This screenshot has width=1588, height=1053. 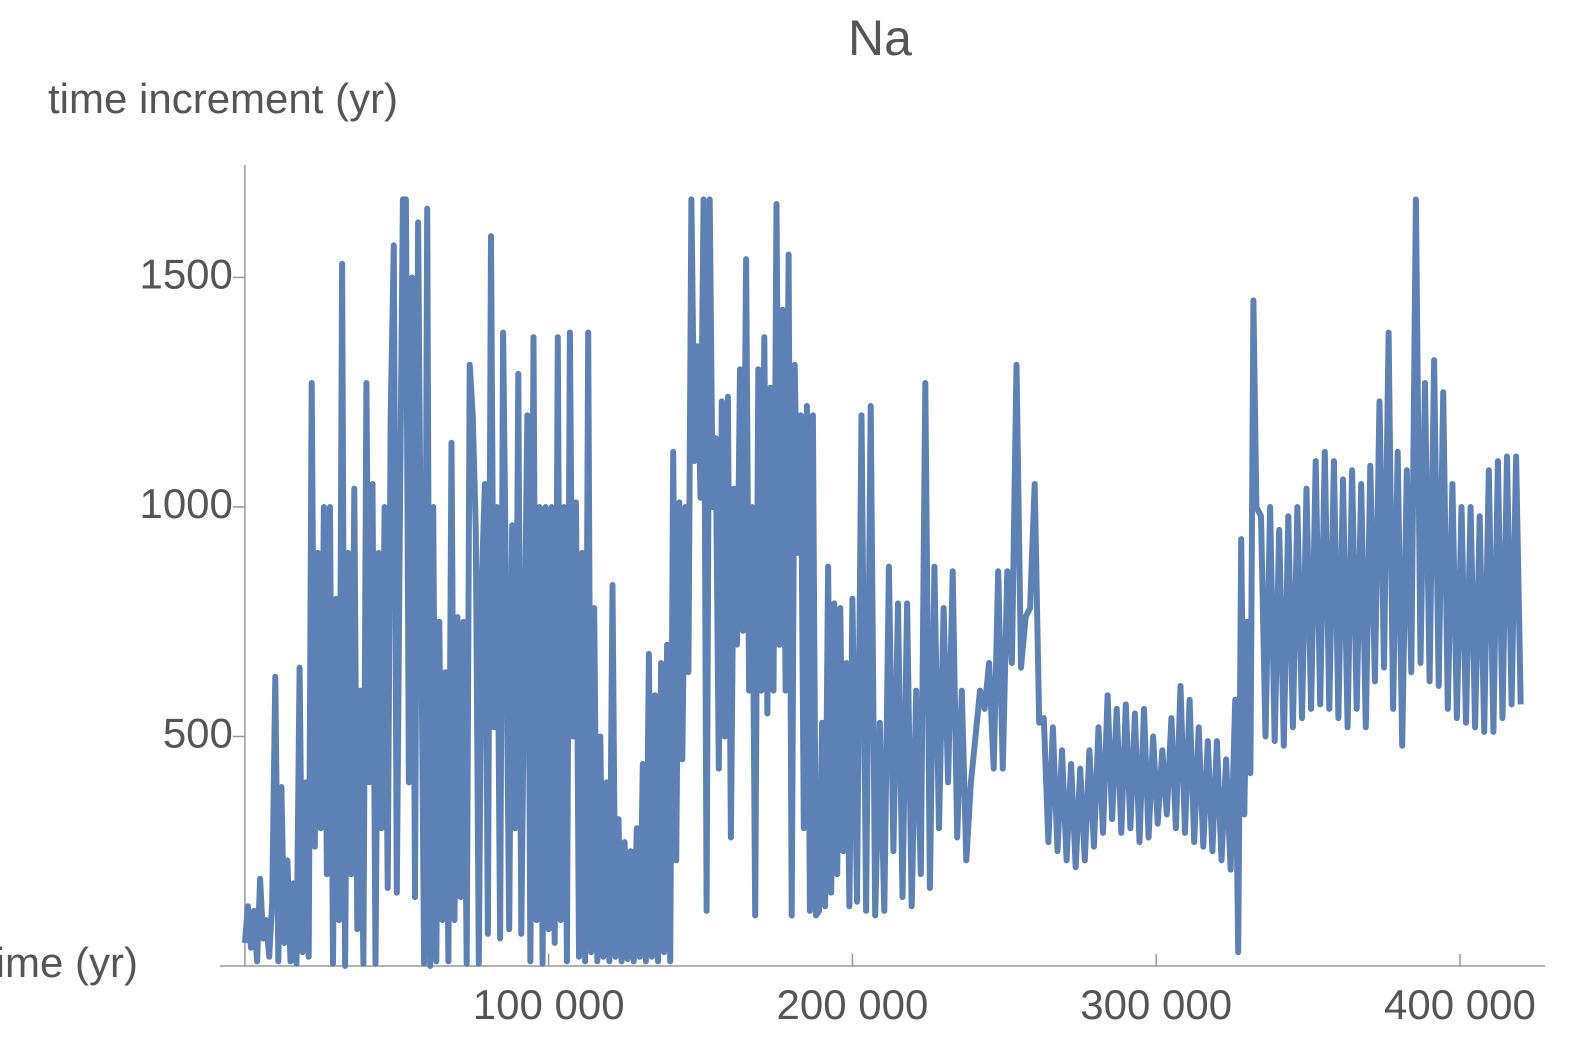 I want to click on y-tick-label: 1000, so click(x=185, y=503).